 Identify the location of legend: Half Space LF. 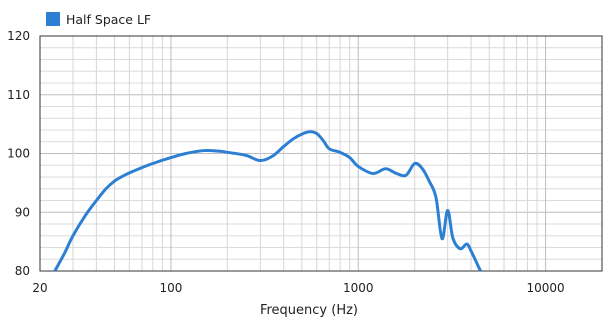
(98, 19).